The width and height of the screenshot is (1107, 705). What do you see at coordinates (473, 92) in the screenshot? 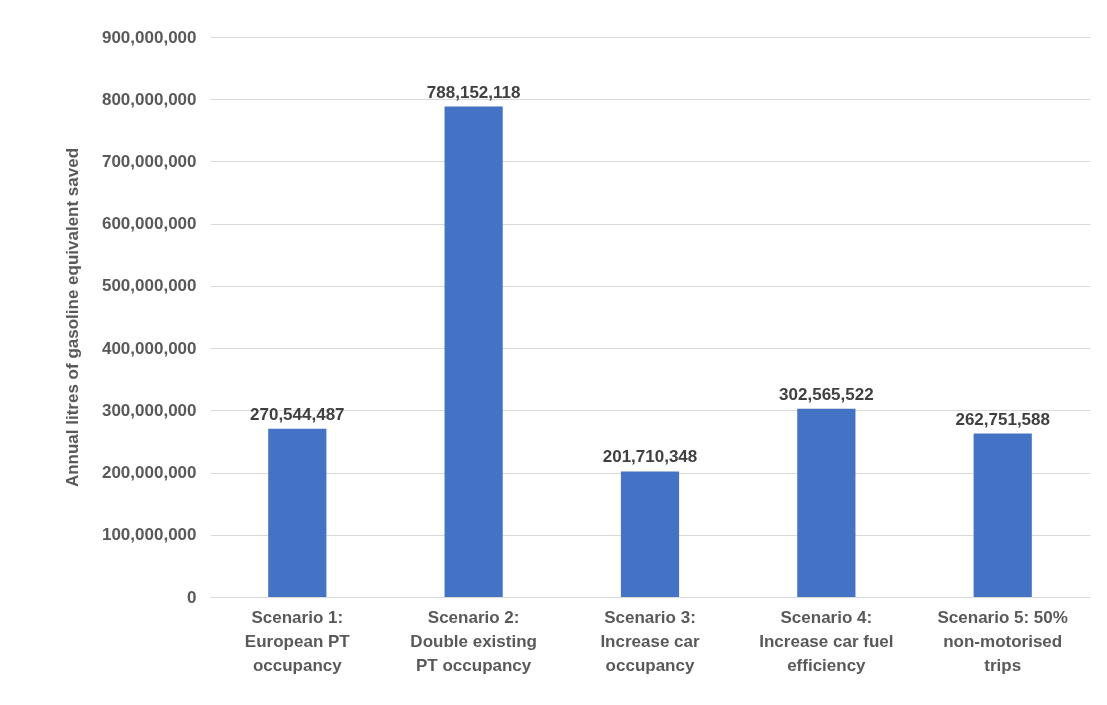
I see `data-label: 788,152,118` at bounding box center [473, 92].